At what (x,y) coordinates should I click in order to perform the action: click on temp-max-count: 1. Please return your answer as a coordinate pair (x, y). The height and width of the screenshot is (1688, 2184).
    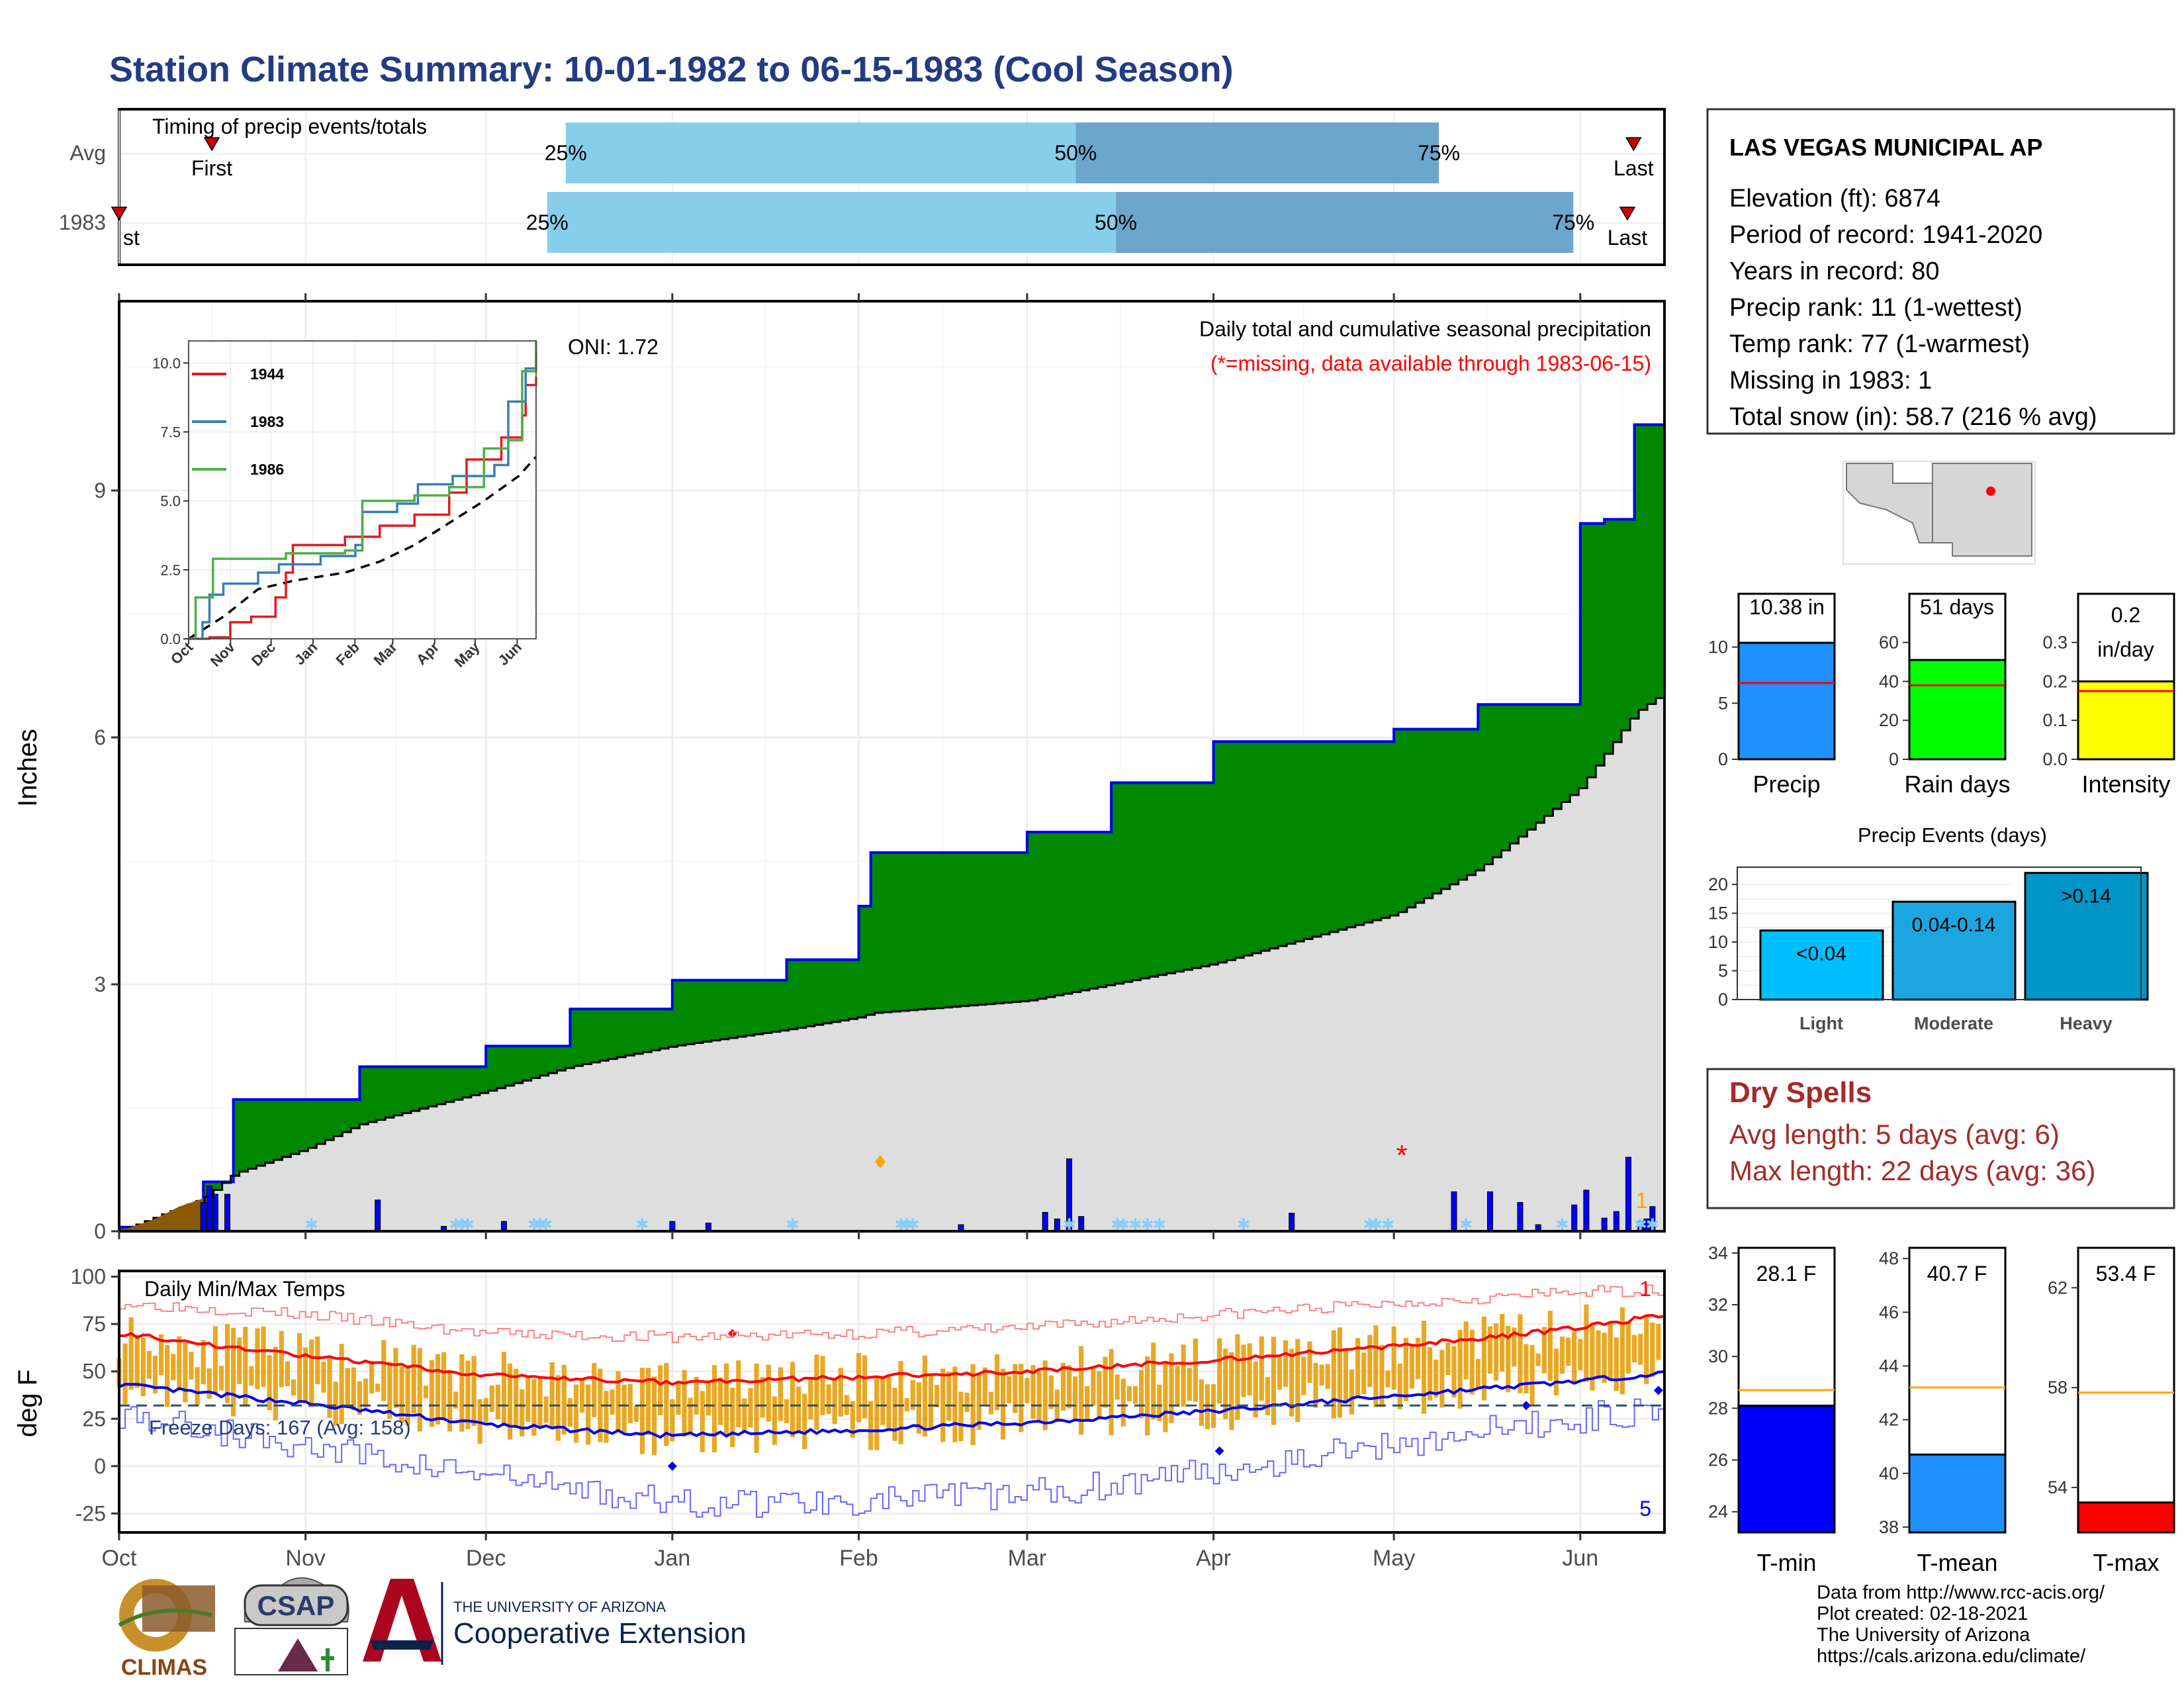
    Looking at the image, I should click on (1645, 1289).